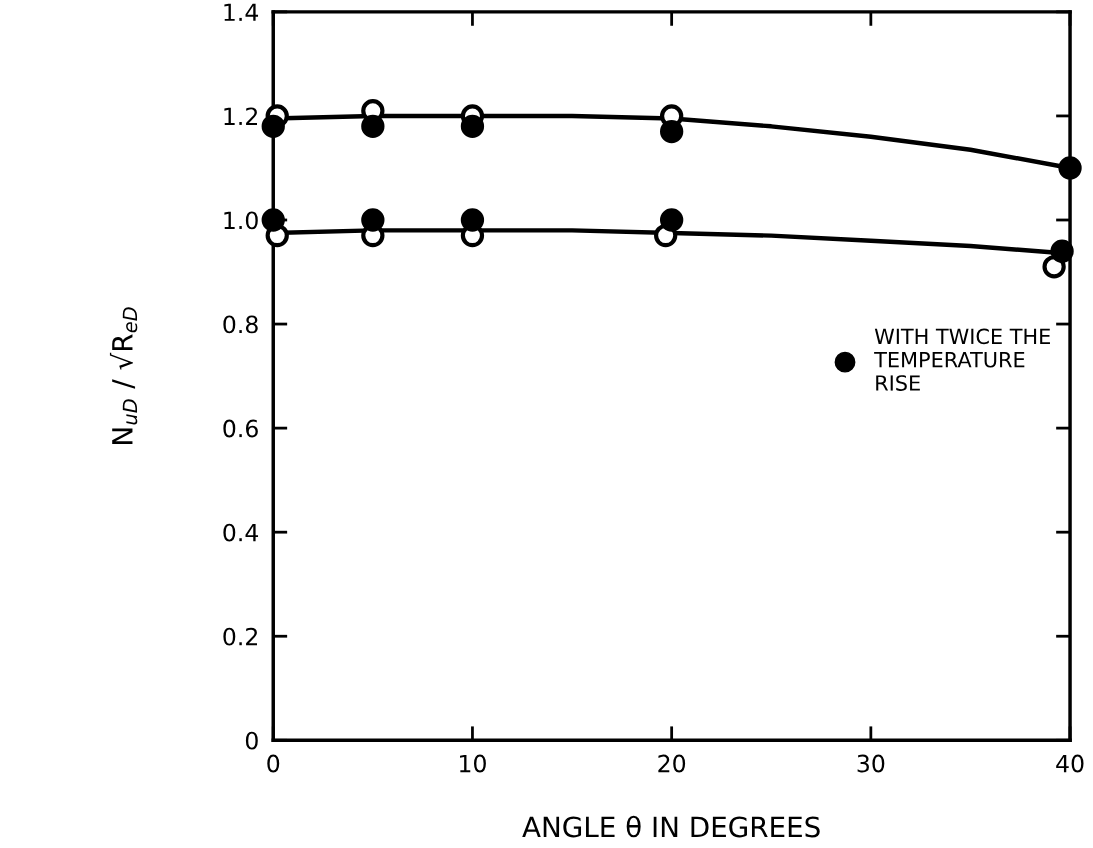  What do you see at coordinates (962, 359) in the screenshot?
I see `legend-label: WITH TWICE THE TEMPERATURE RISE` at bounding box center [962, 359].